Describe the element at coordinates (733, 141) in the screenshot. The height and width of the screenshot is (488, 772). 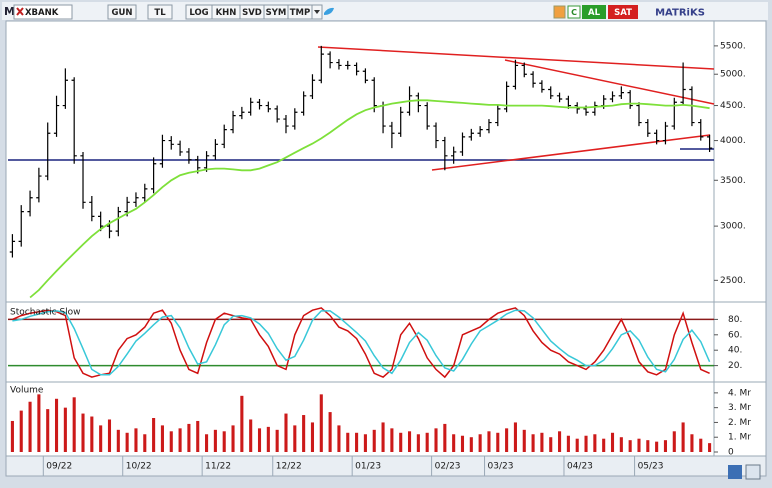
I see `y-tick-label: 4000.` at that location.